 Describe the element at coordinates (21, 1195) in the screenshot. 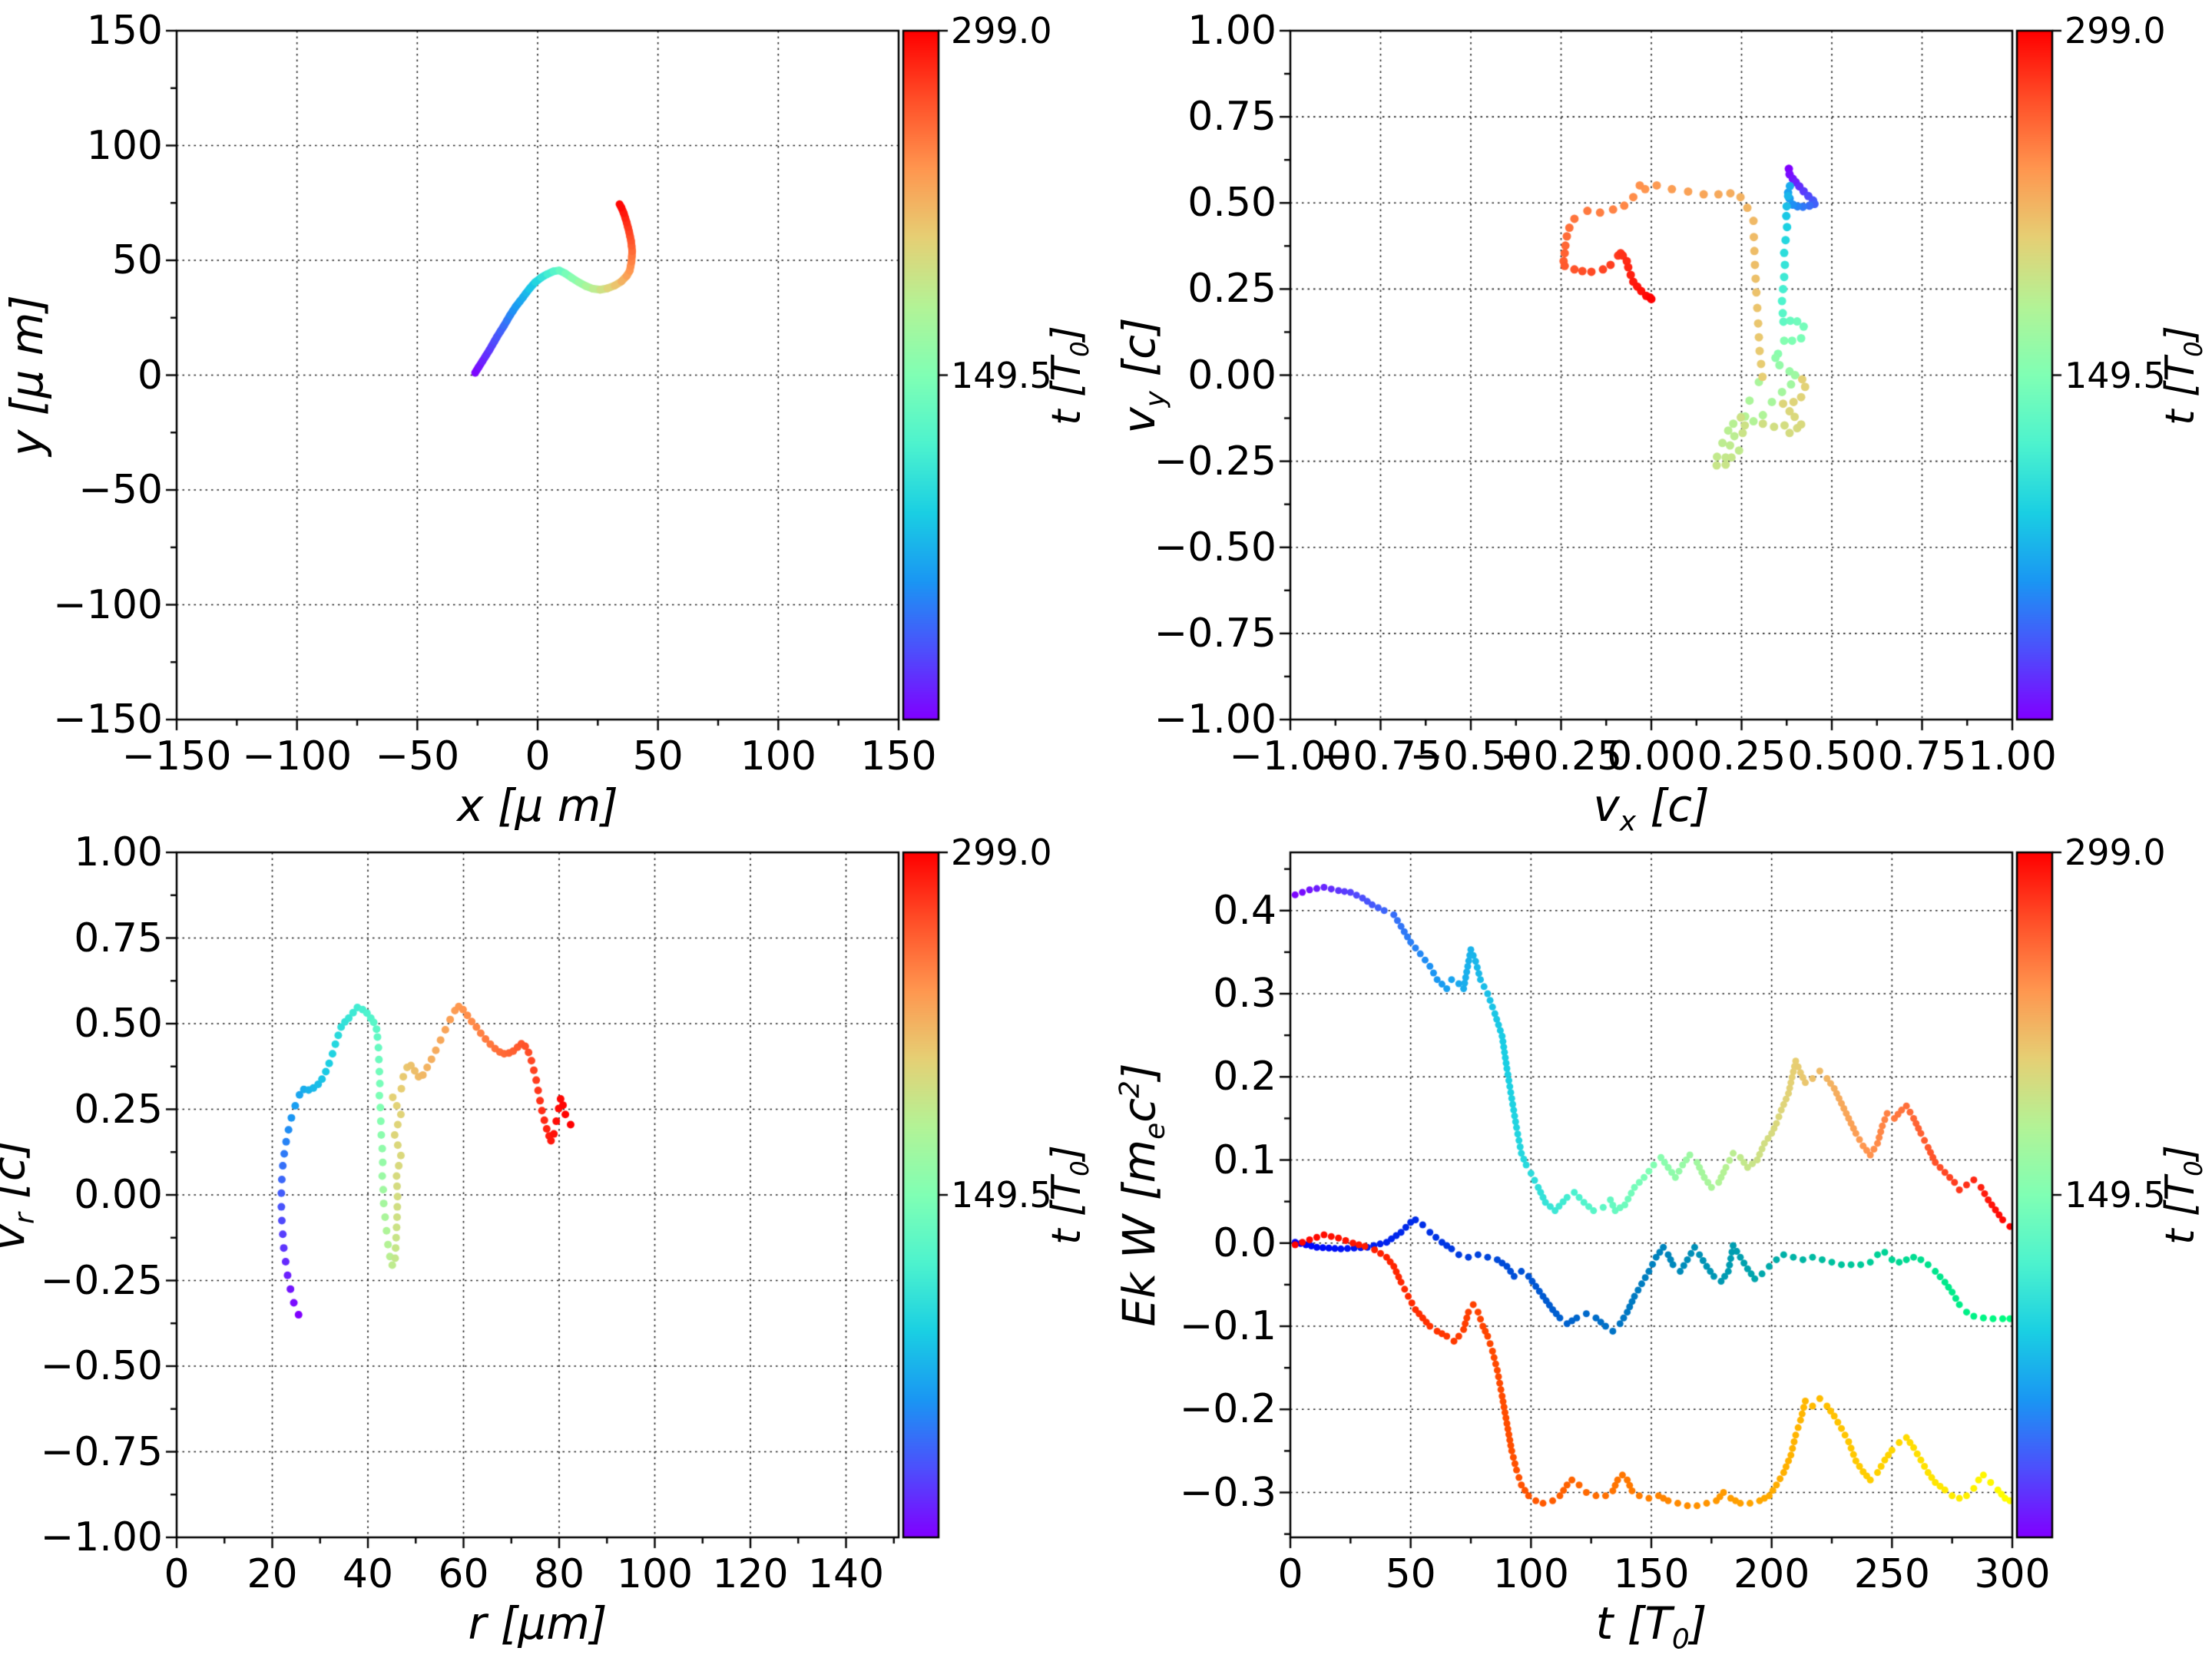

I see `y-axis-label: vr [c]` at that location.